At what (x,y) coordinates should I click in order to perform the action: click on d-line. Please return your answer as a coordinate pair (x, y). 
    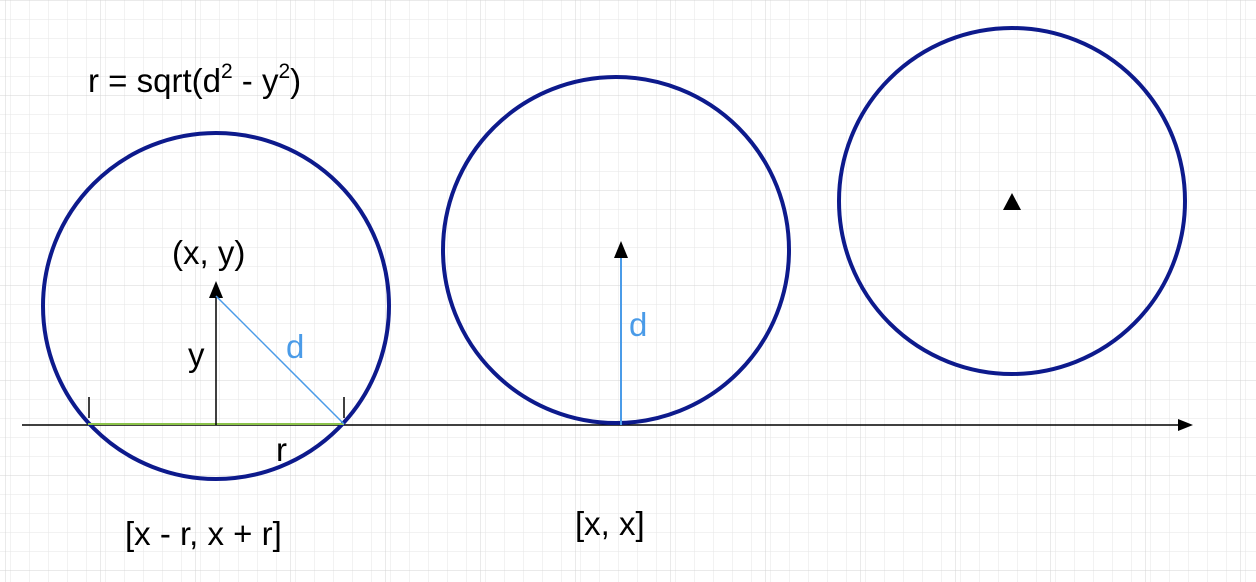
    Looking at the image, I should click on (280, 360).